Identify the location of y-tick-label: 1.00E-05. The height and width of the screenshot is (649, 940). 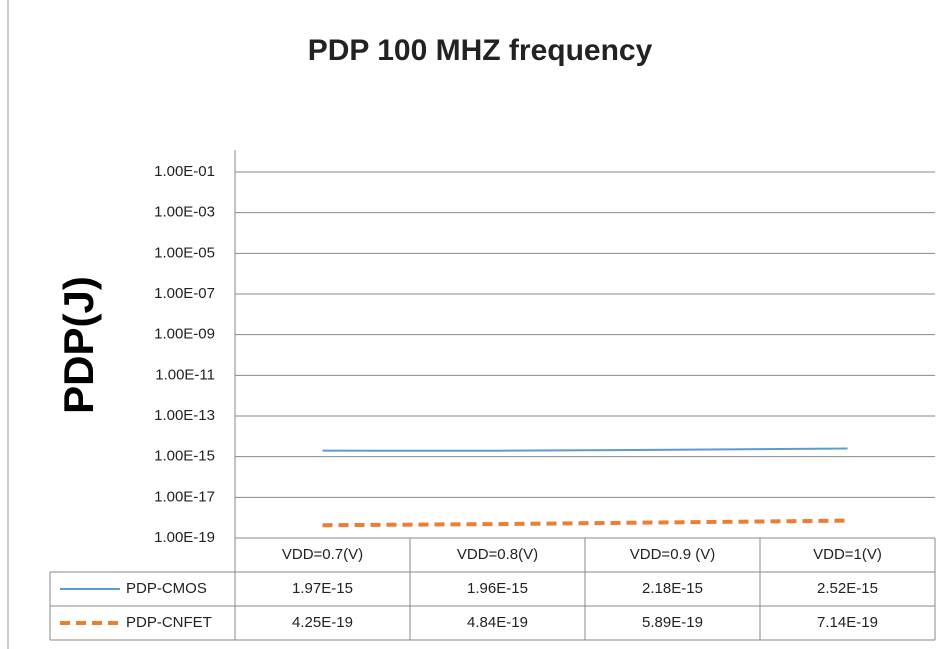
(184, 252).